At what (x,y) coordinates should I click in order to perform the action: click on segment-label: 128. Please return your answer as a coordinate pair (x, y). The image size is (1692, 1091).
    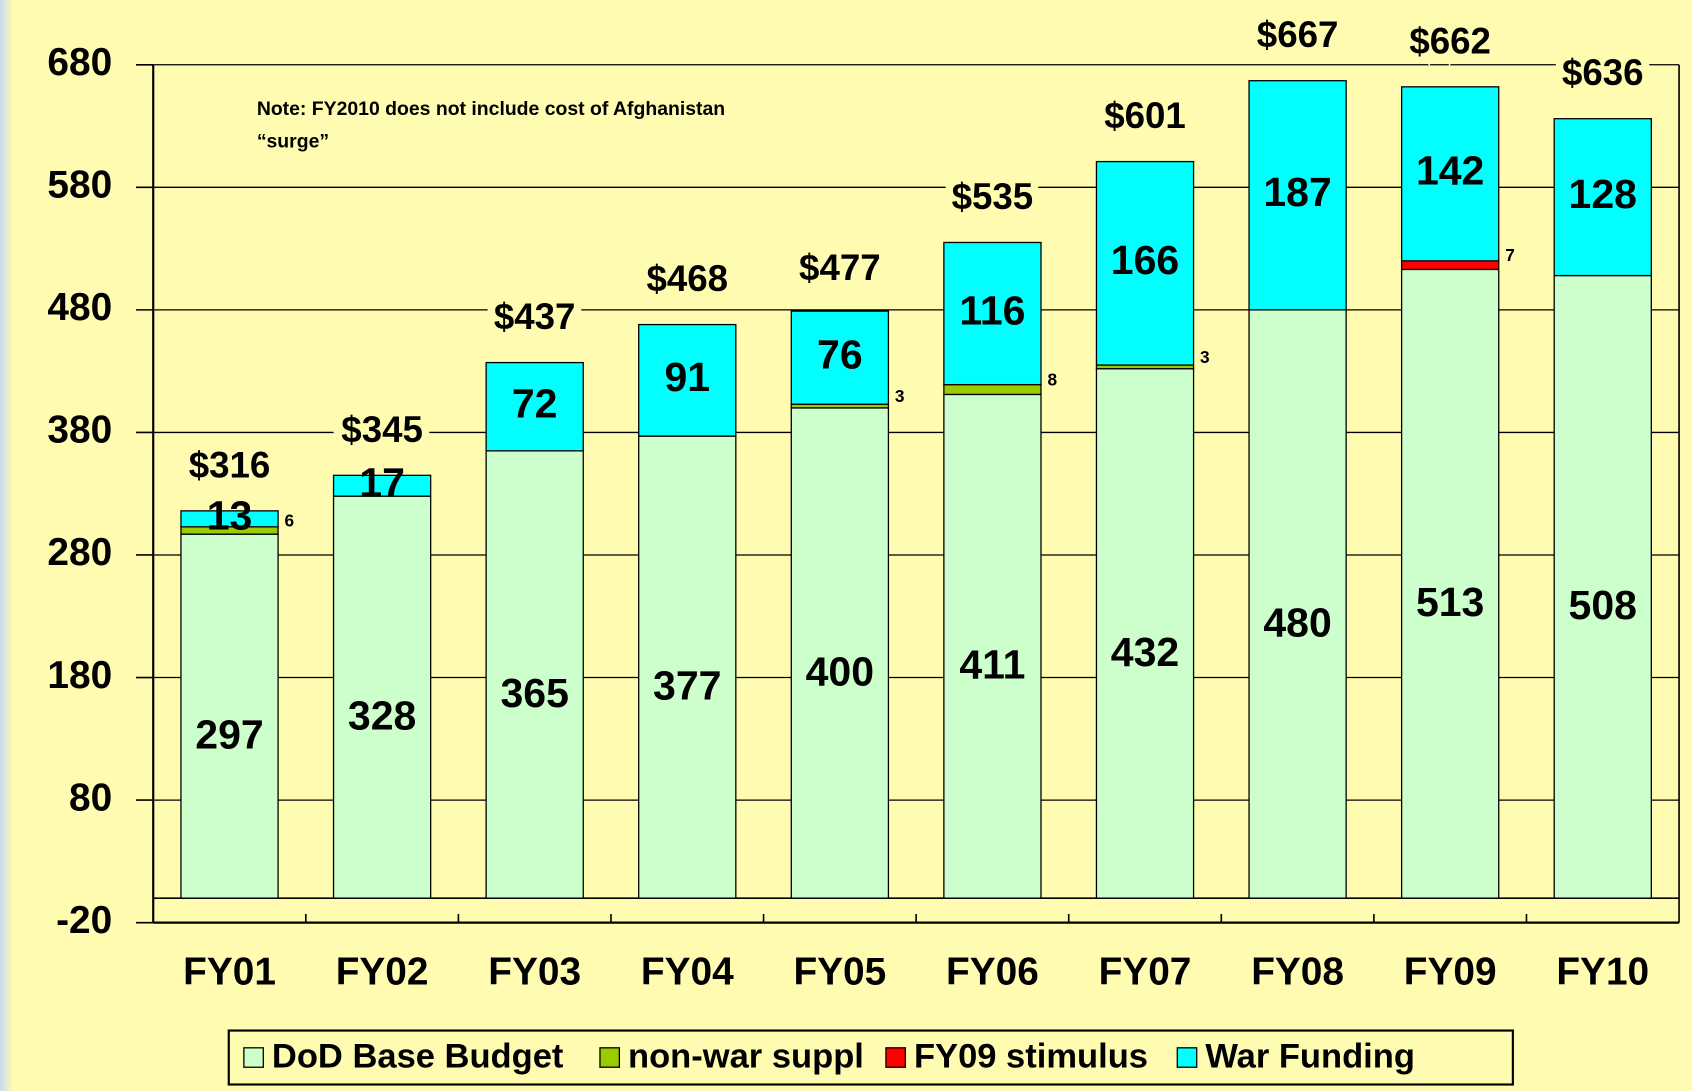
    Looking at the image, I should click on (1603, 194).